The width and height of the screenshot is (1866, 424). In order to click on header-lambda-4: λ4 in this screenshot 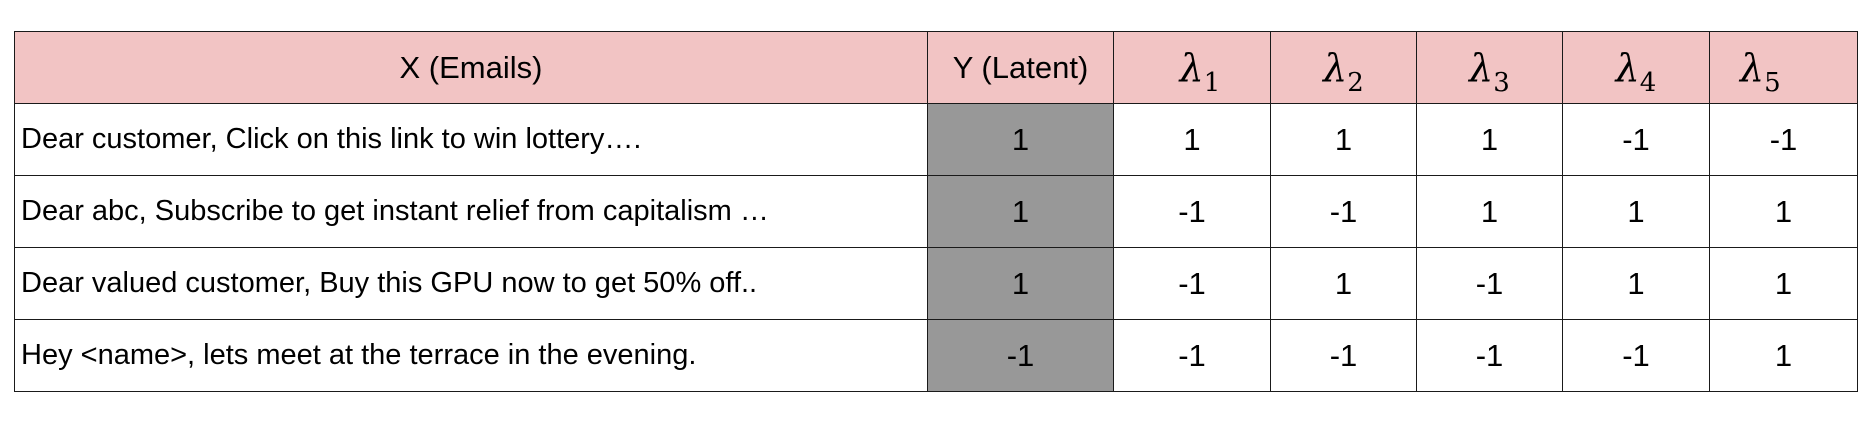, I will do `click(1636, 67)`.